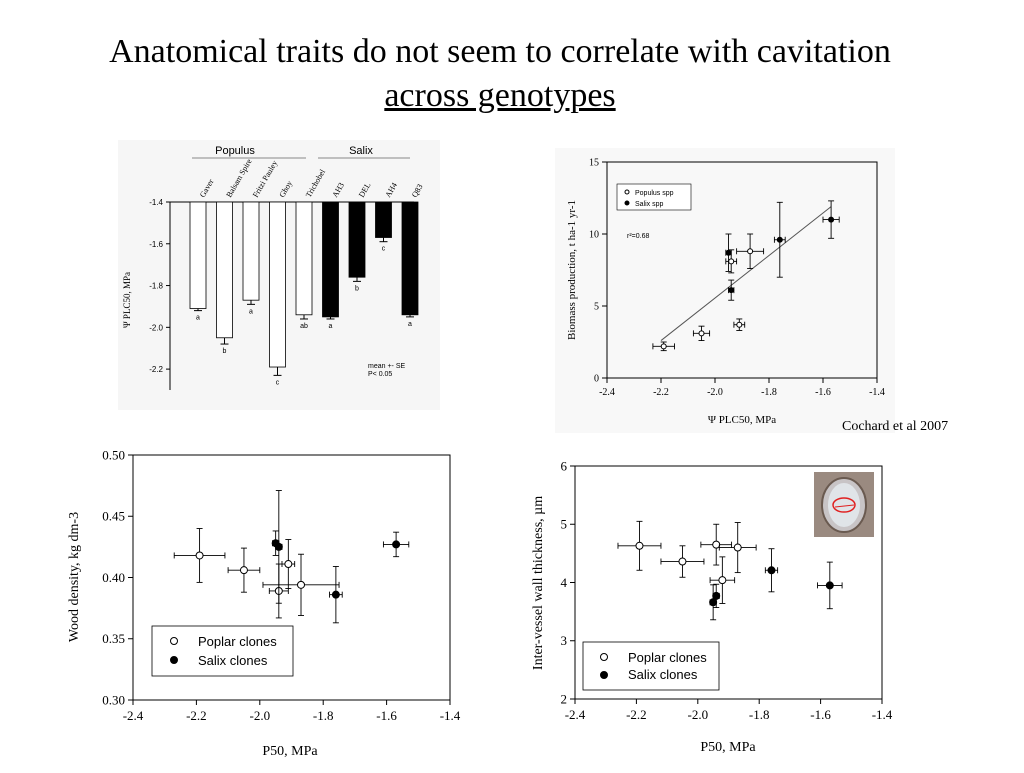  Describe the element at coordinates (564, 465) in the screenshot. I see `y-tick-label: 6` at that location.